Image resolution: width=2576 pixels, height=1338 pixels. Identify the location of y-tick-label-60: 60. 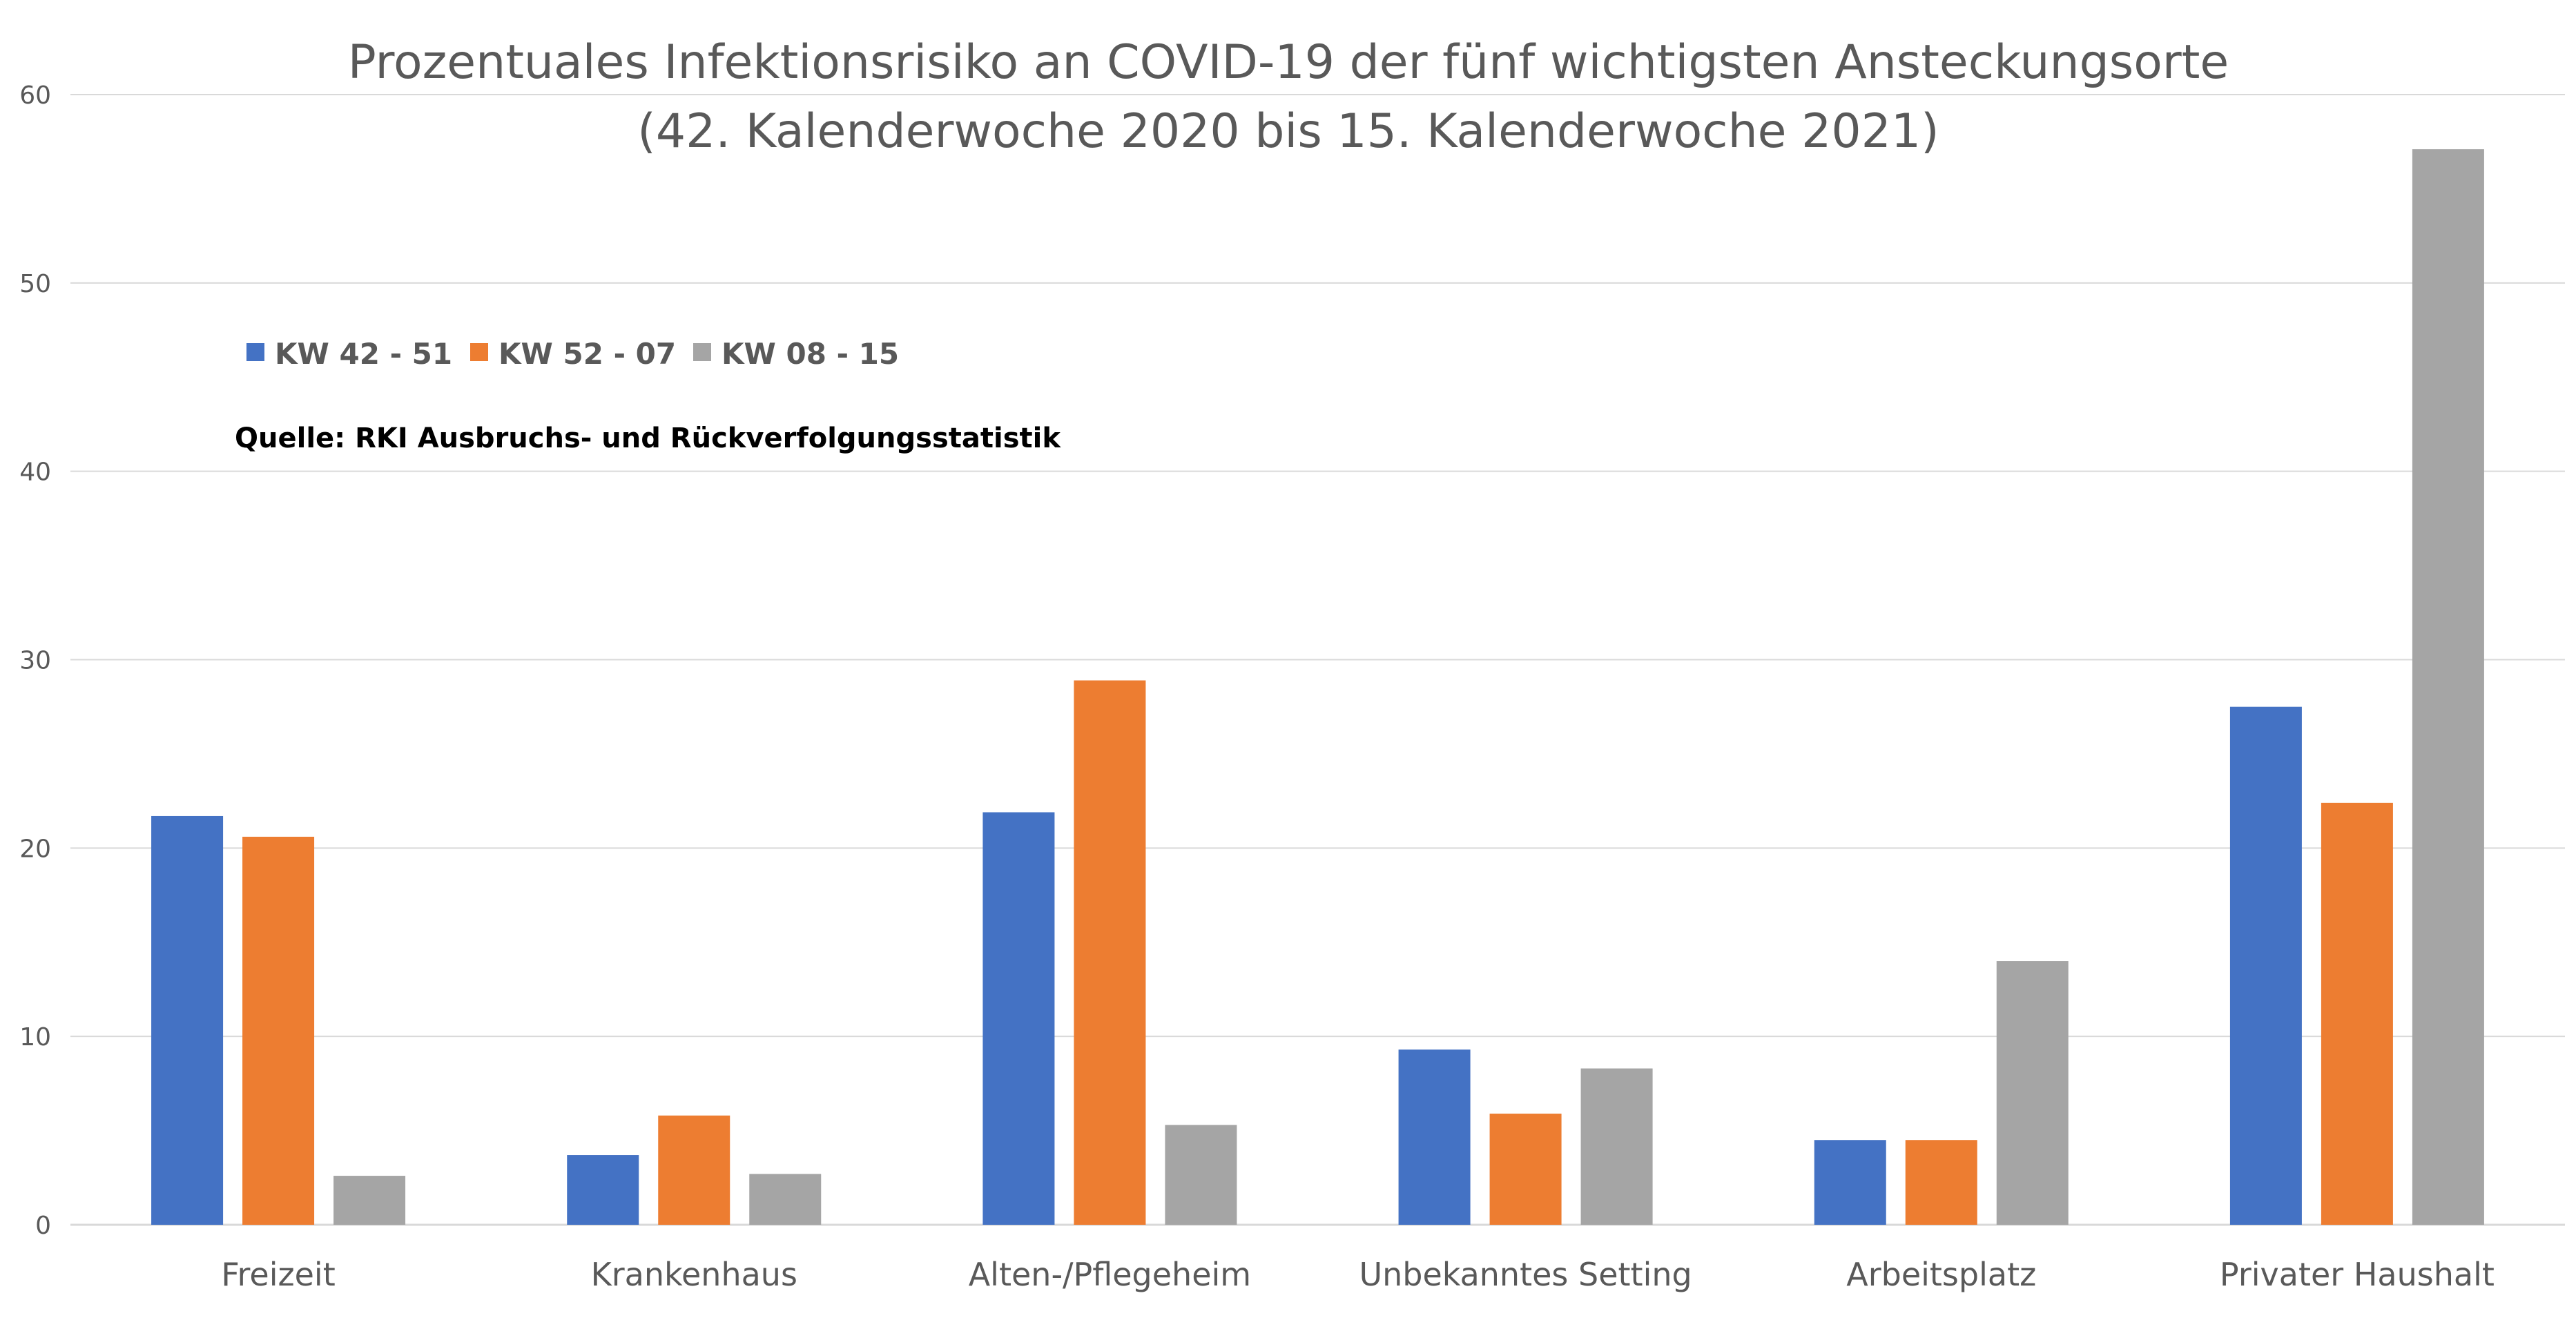
(35, 95).